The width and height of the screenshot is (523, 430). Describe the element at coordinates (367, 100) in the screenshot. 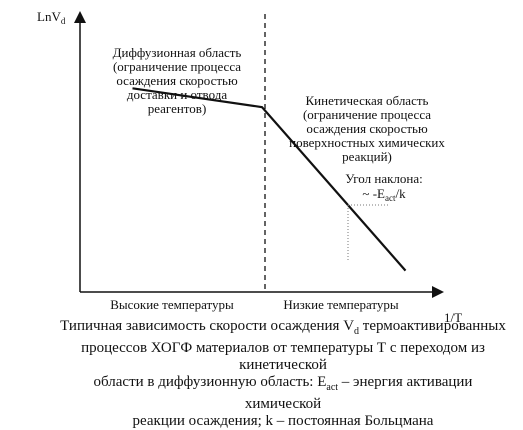

I see `kinetic-line-1: Кинетическая область` at that location.